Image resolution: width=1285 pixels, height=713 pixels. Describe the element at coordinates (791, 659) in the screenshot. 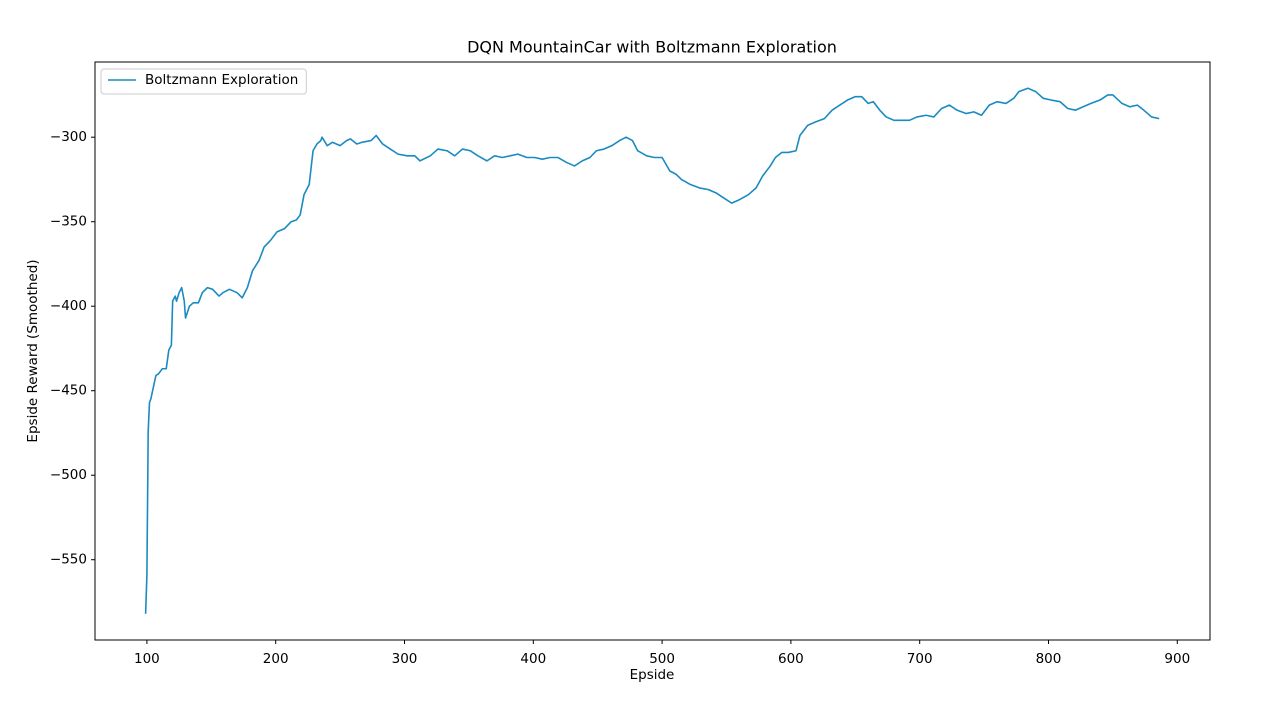

I see `x-tick-label: 600` at that location.